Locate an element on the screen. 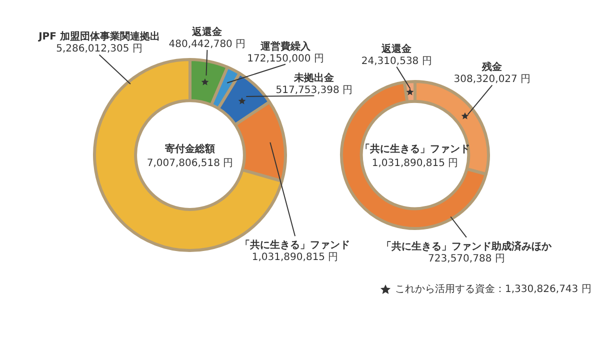 The width and height of the screenshot is (600, 338). text: これから活用する資金：1,330,826,743 円 is located at coordinates (493, 289).